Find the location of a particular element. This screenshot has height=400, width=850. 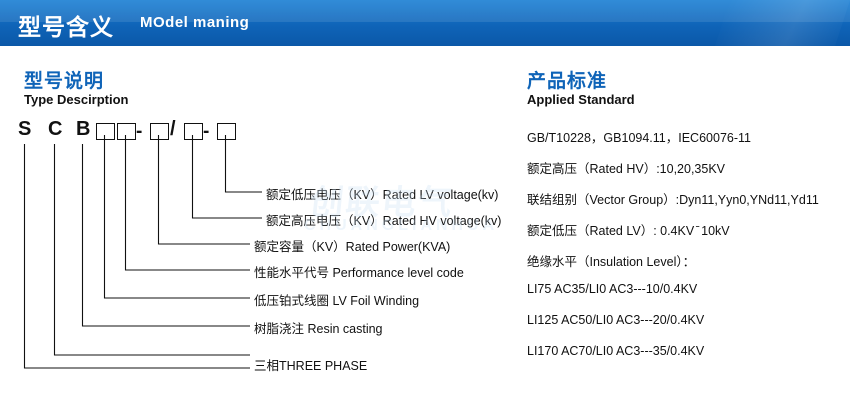

callout-lv-foil-winding: 低压铂式线圈 LV Foil Winding is located at coordinates (337, 301).